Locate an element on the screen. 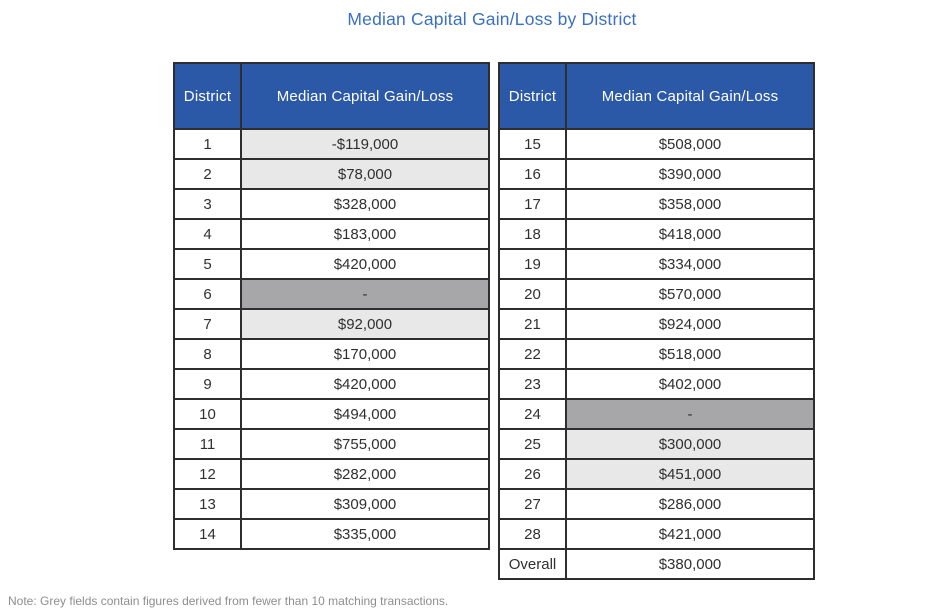  table-row: 20 $570,000 is located at coordinates (656, 294).